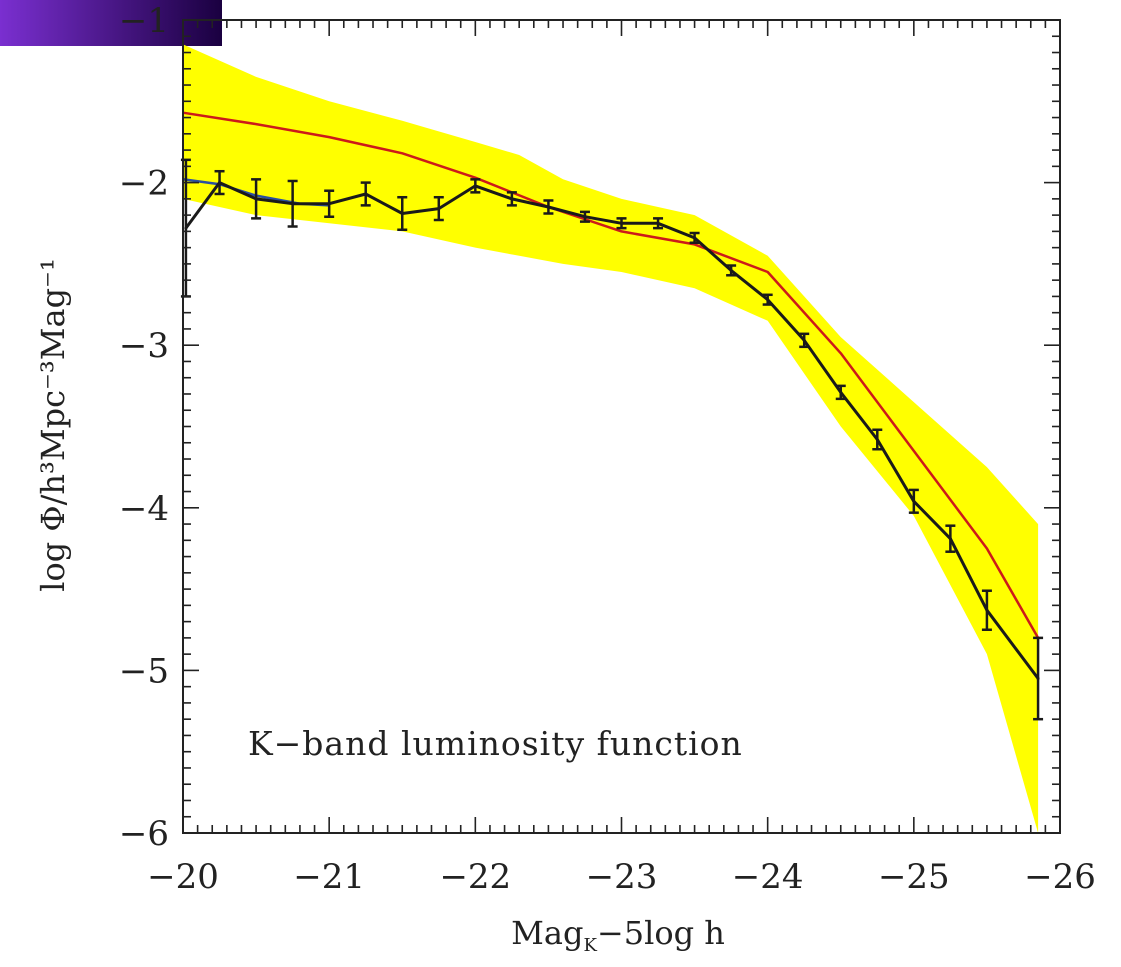 The height and width of the screenshot is (967, 1121). Describe the element at coordinates (661, 933) in the screenshot. I see `x-axis-title-suffix: −5log h` at that location.